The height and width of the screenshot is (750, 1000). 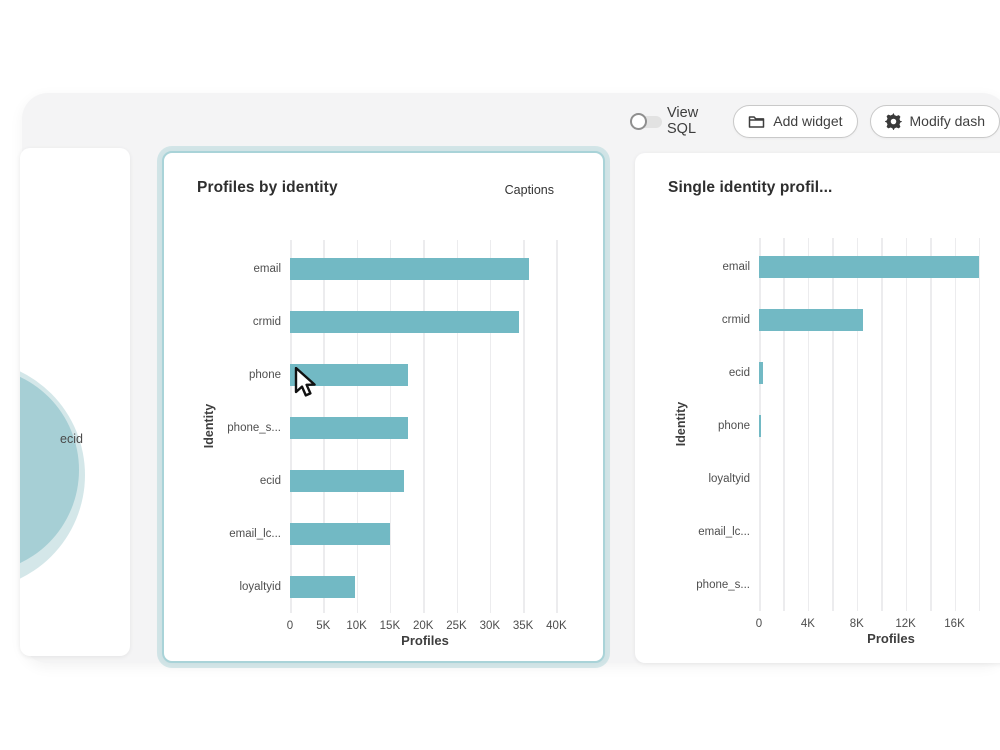 I want to click on bar-loyaltyid, so click(x=323, y=587).